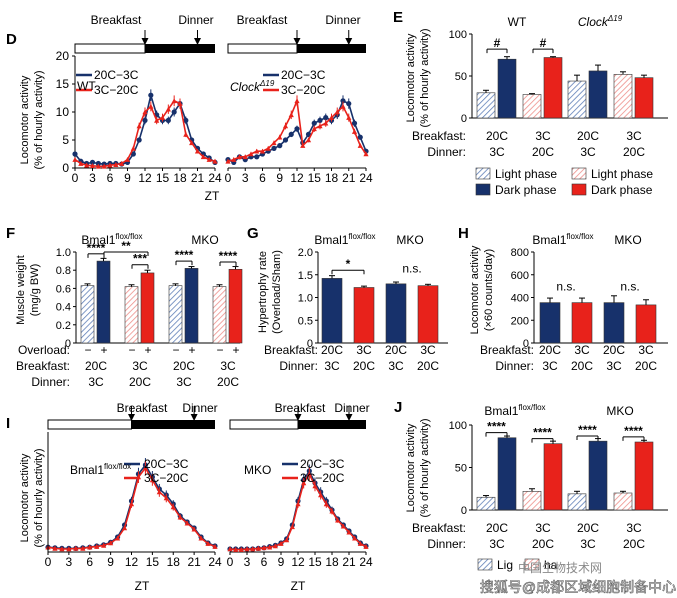 This screenshot has height=598, width=677. I want to click on d-left-light-period-bar, so click(110, 48).